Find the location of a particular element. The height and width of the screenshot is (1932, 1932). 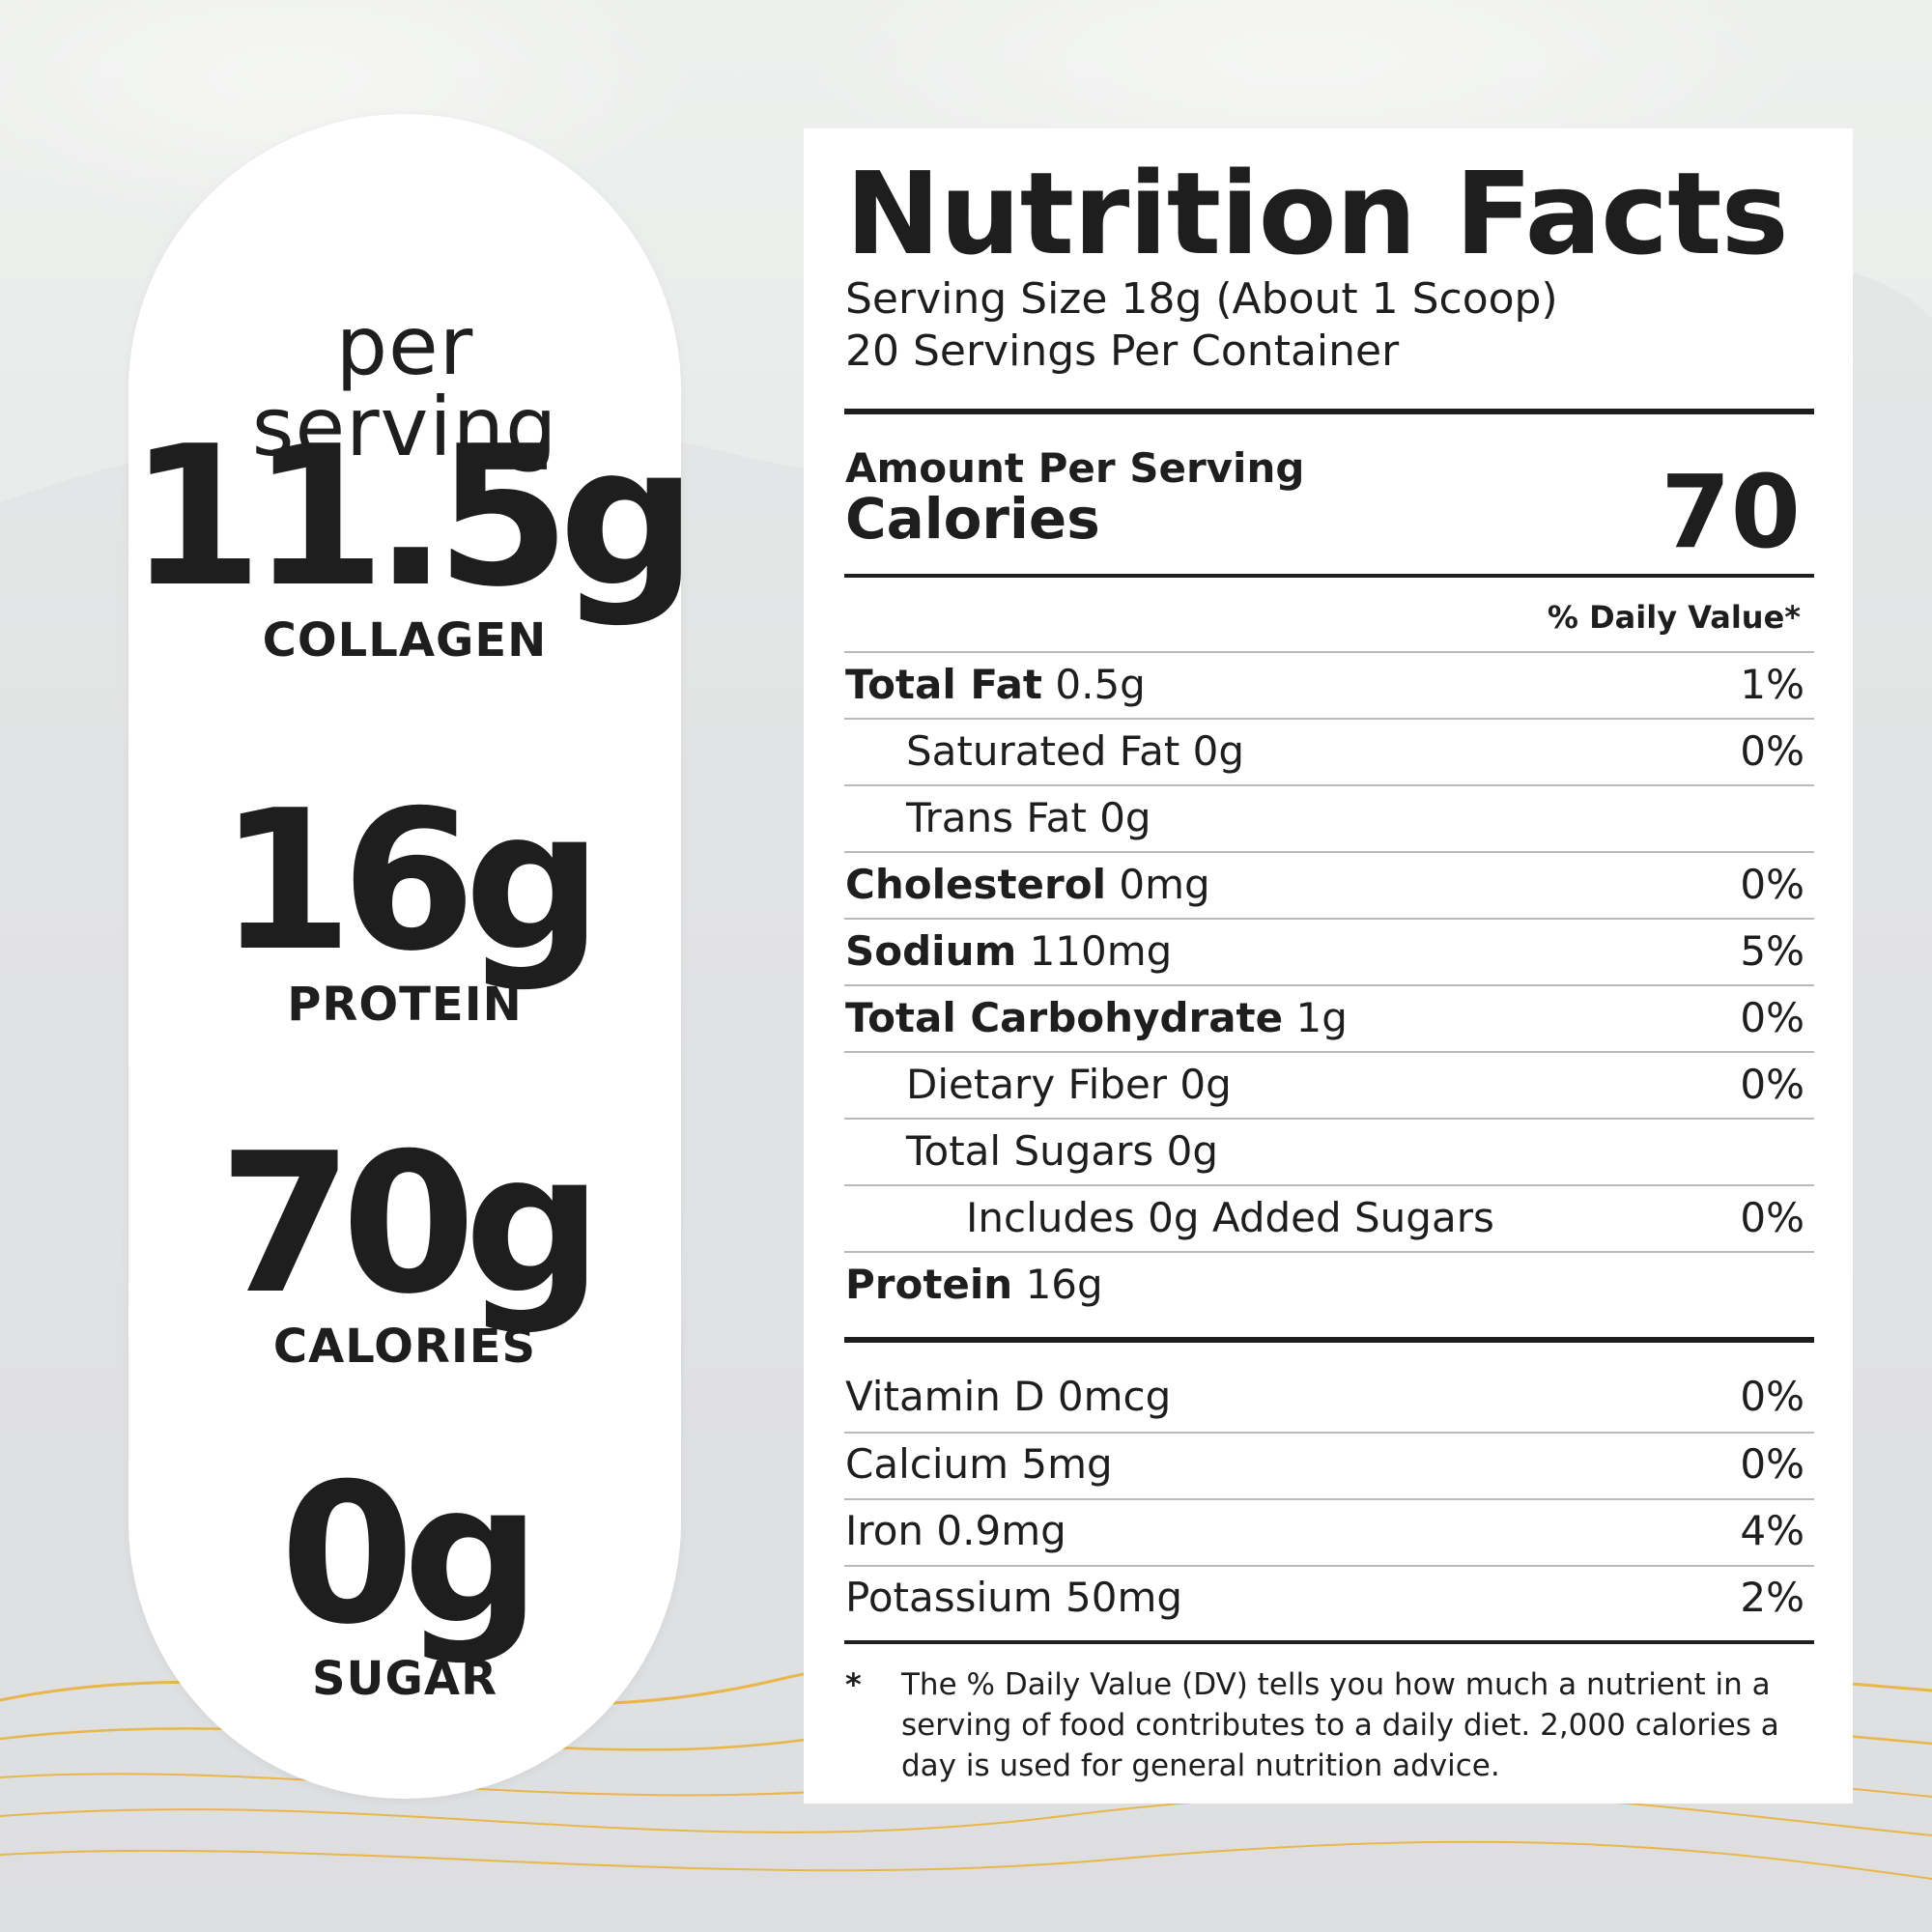

nutrient-row-total-sugars: Total Sugars 0g is located at coordinates (1355, 1151).